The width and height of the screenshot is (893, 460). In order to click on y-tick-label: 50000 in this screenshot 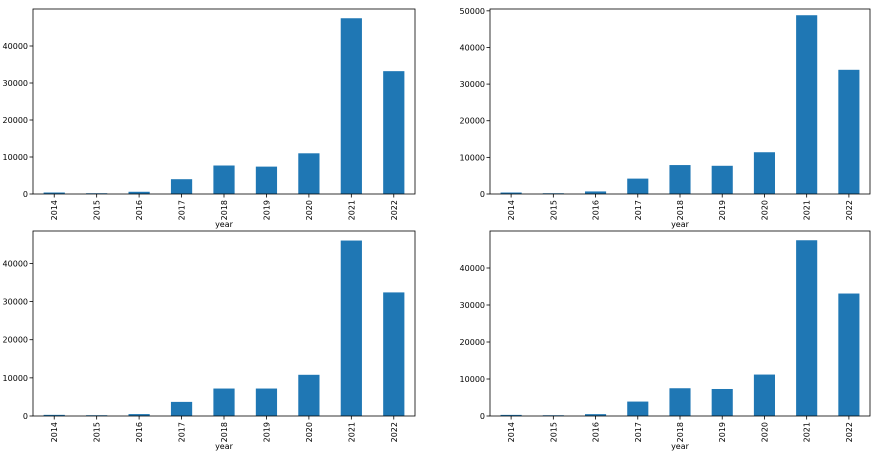, I will do `click(472, 11)`.